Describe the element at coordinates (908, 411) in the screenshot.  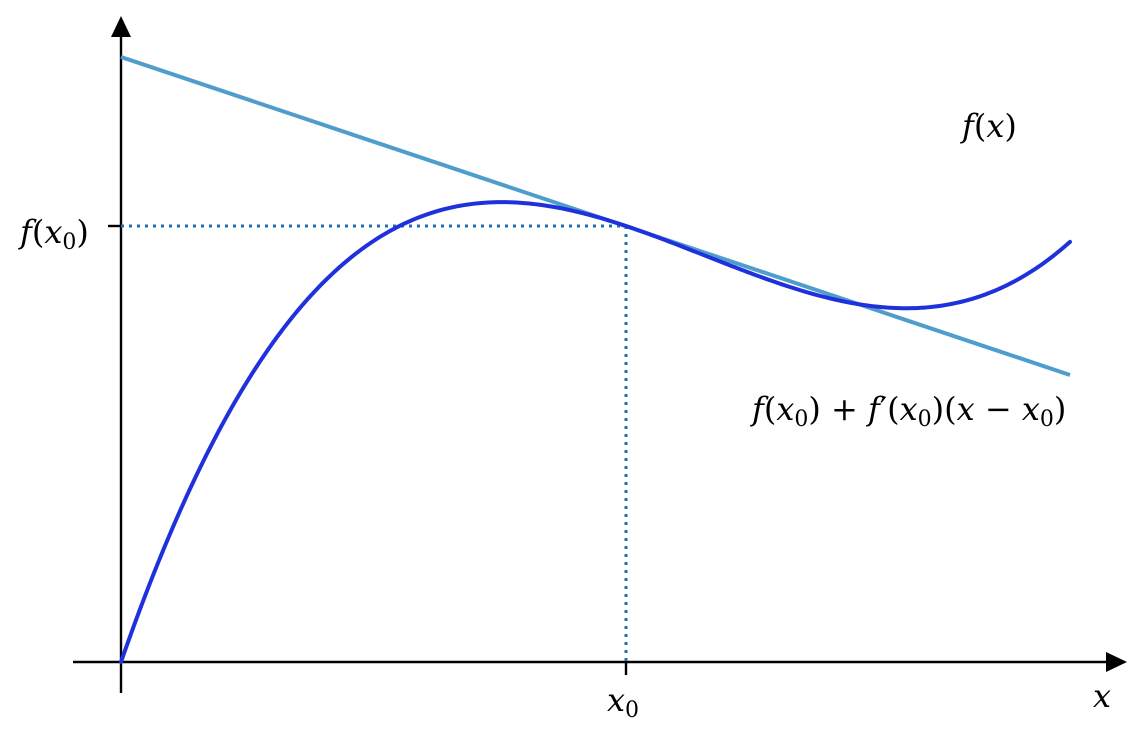
I see `tangent-label: f(x0) + f′(x0)(x − x0)` at that location.